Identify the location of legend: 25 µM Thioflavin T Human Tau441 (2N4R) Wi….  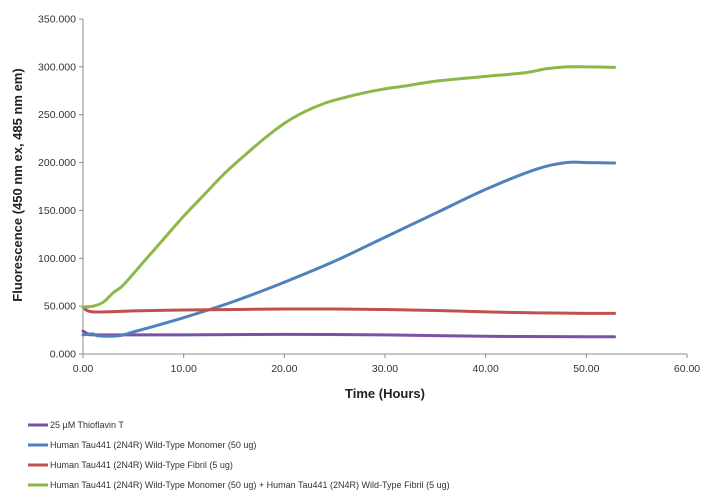
(239, 455).